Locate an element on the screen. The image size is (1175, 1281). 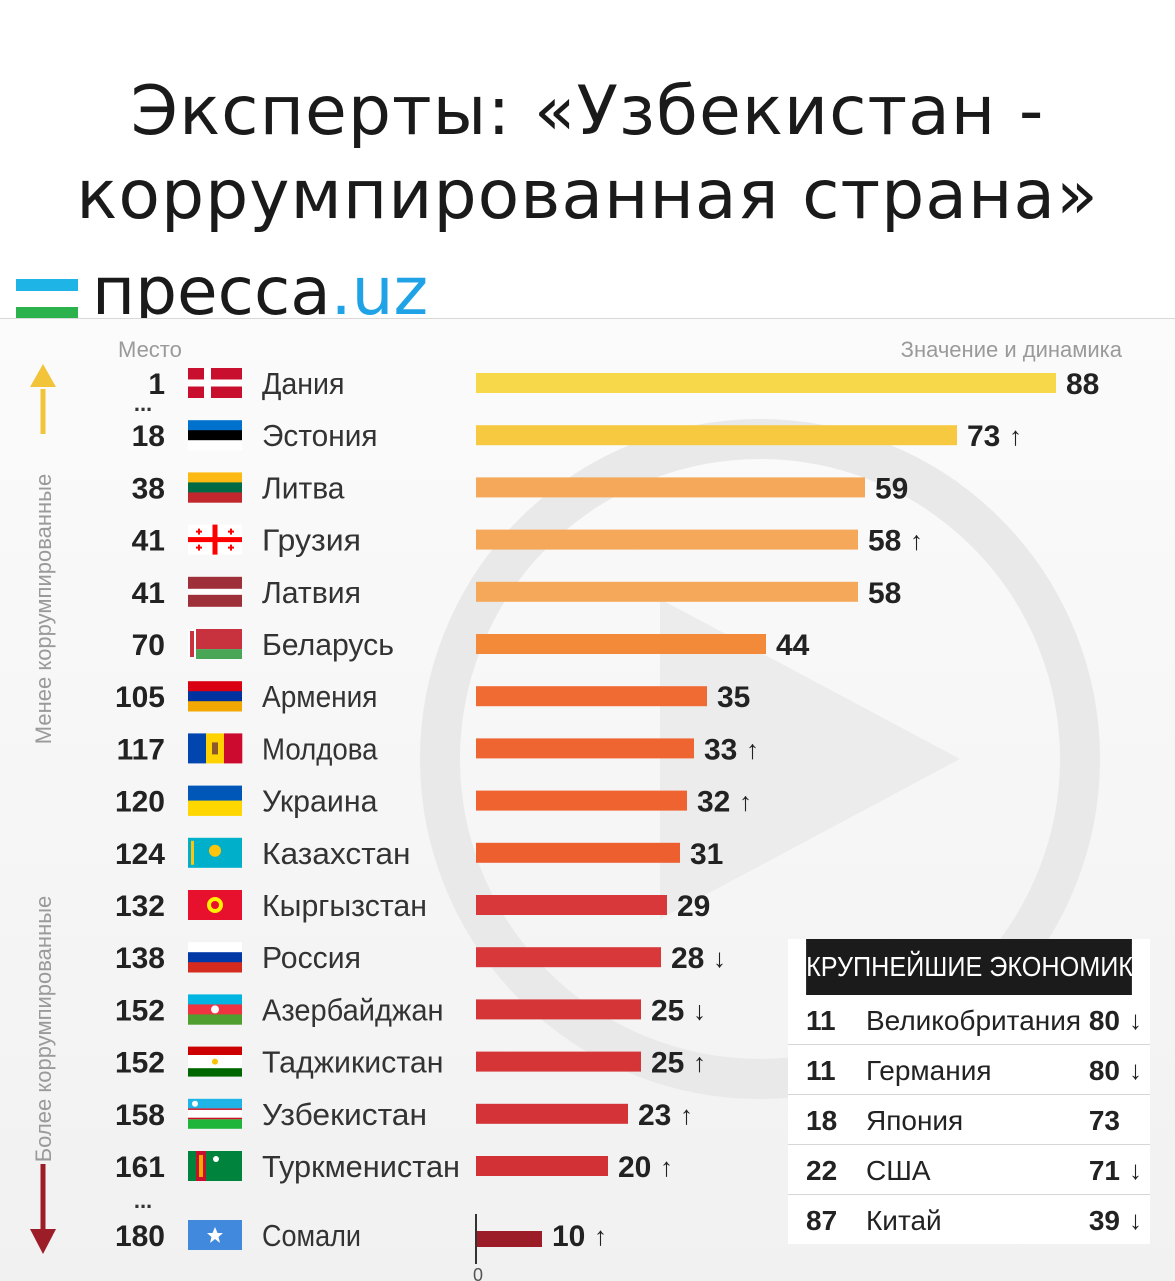
economy-rank: 87 is located at coordinates (822, 1220).